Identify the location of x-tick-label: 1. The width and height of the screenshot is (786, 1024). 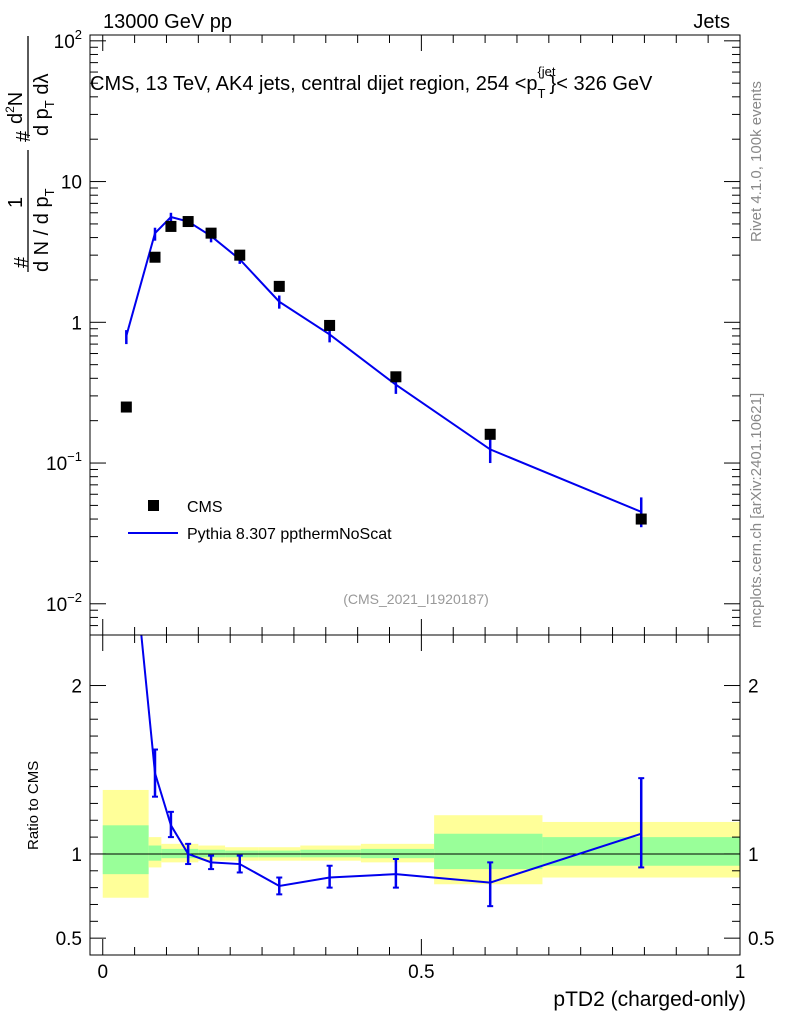
(740, 972).